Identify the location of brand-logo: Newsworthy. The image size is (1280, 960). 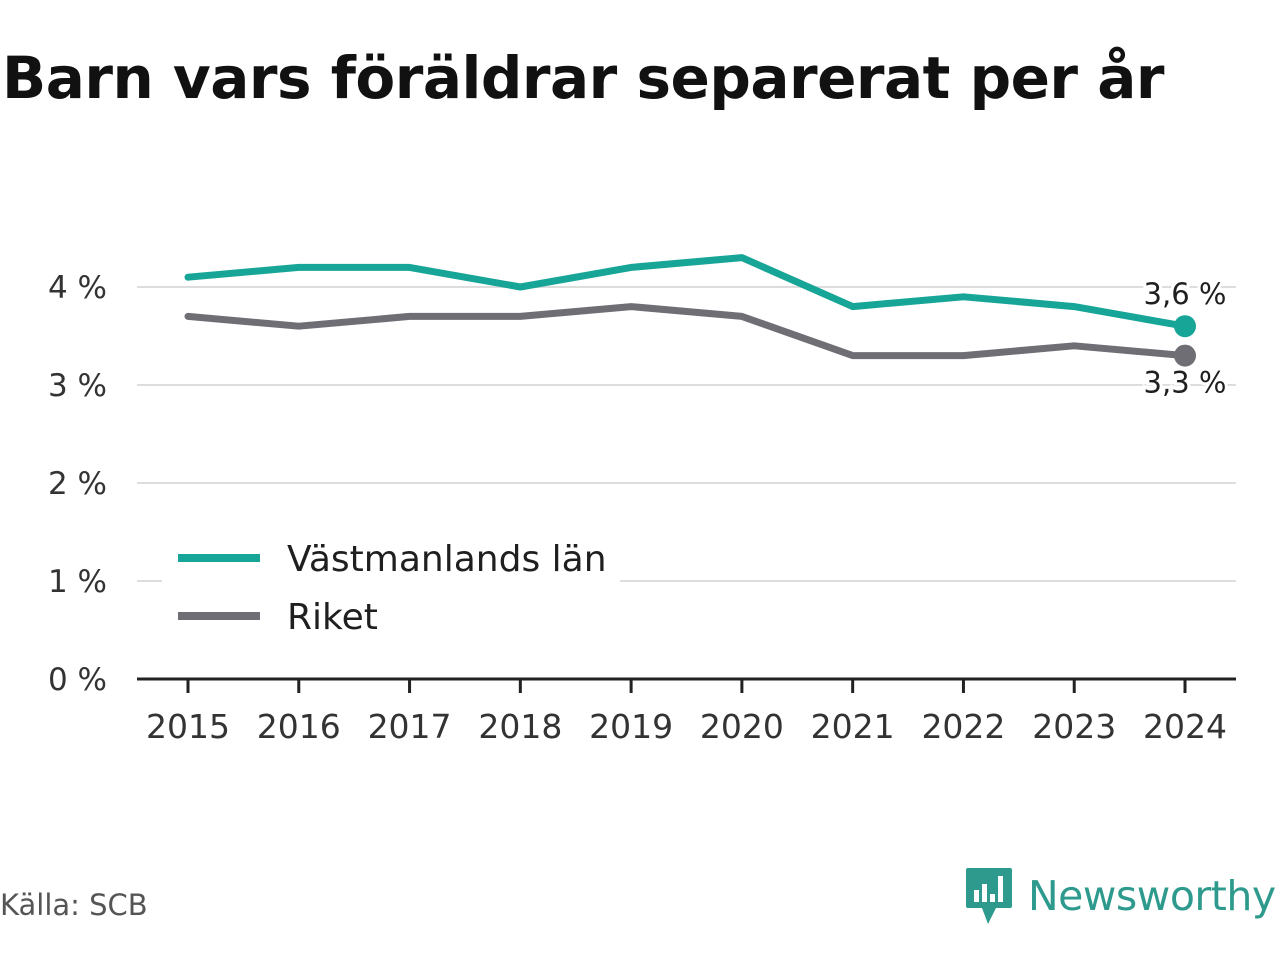
(1120, 896).